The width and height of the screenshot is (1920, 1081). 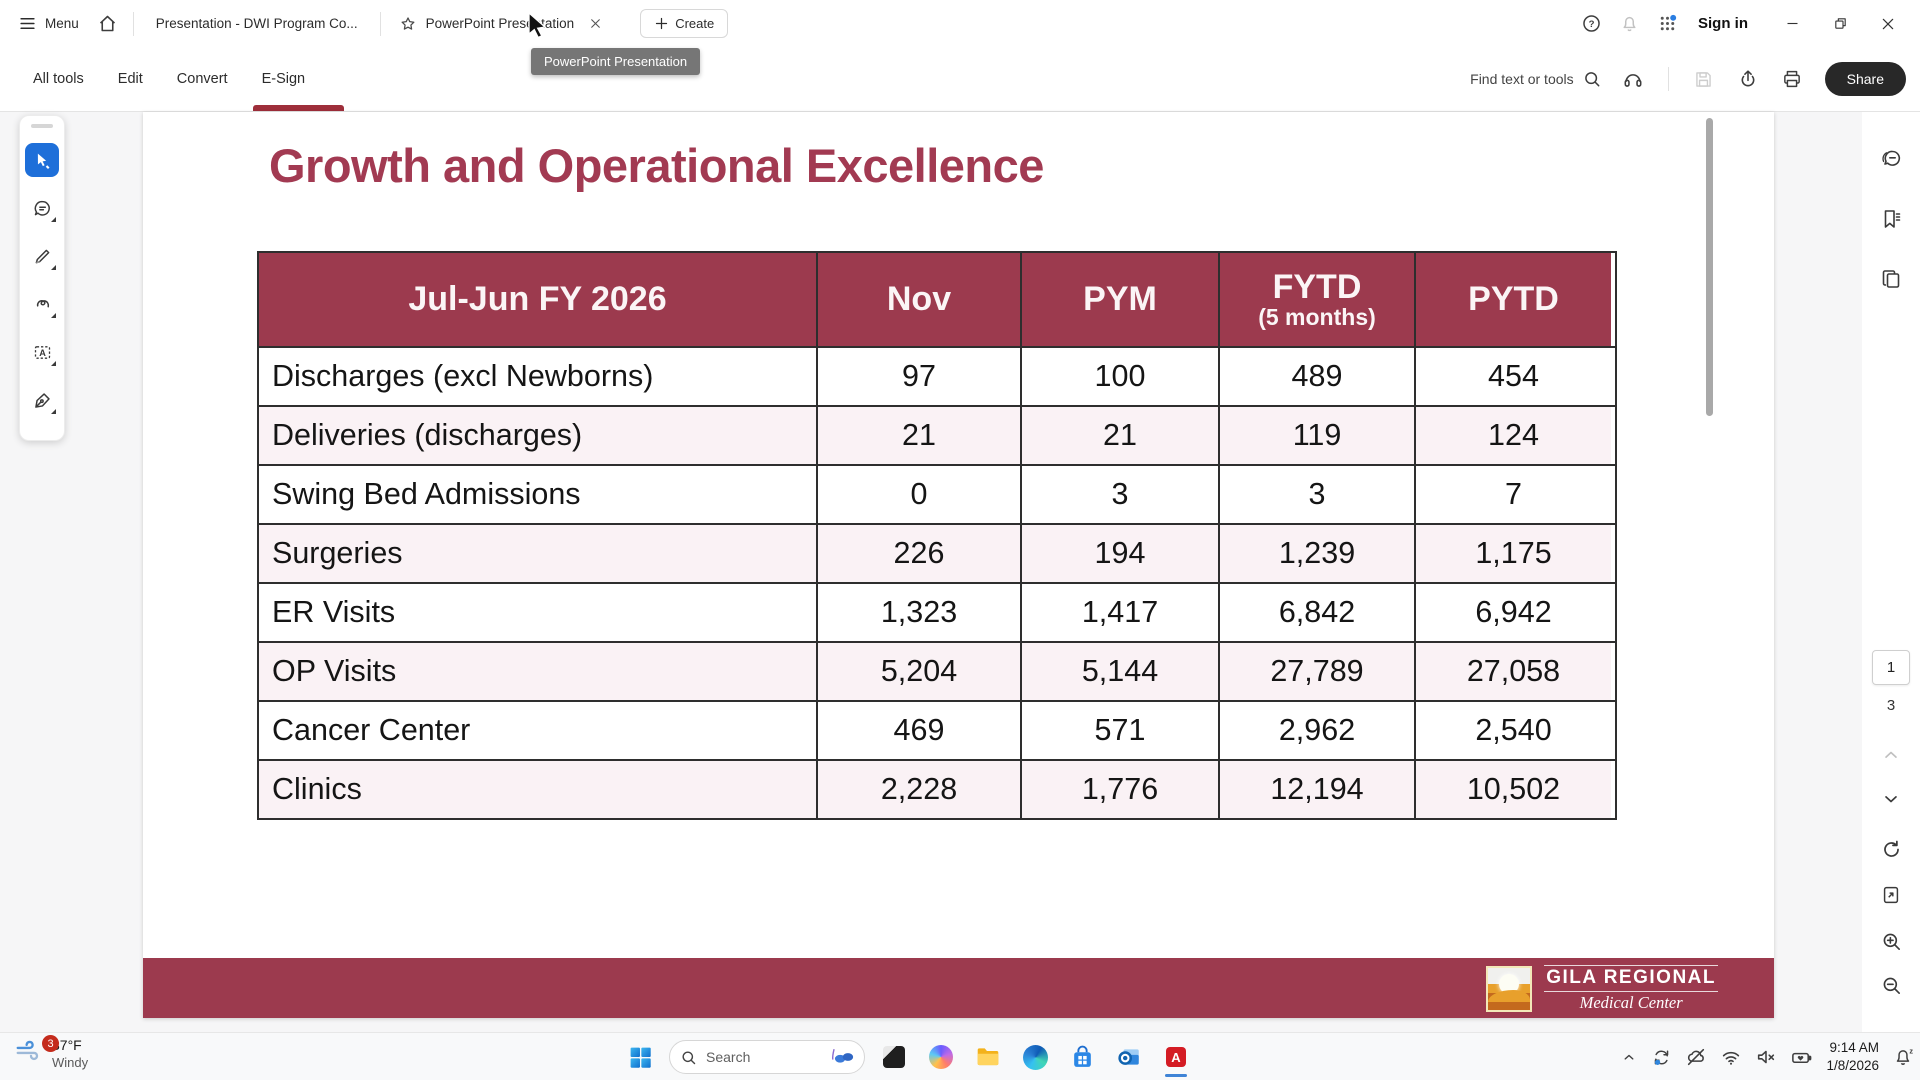 I want to click on row-label: ER Visits, so click(x=537, y=612).